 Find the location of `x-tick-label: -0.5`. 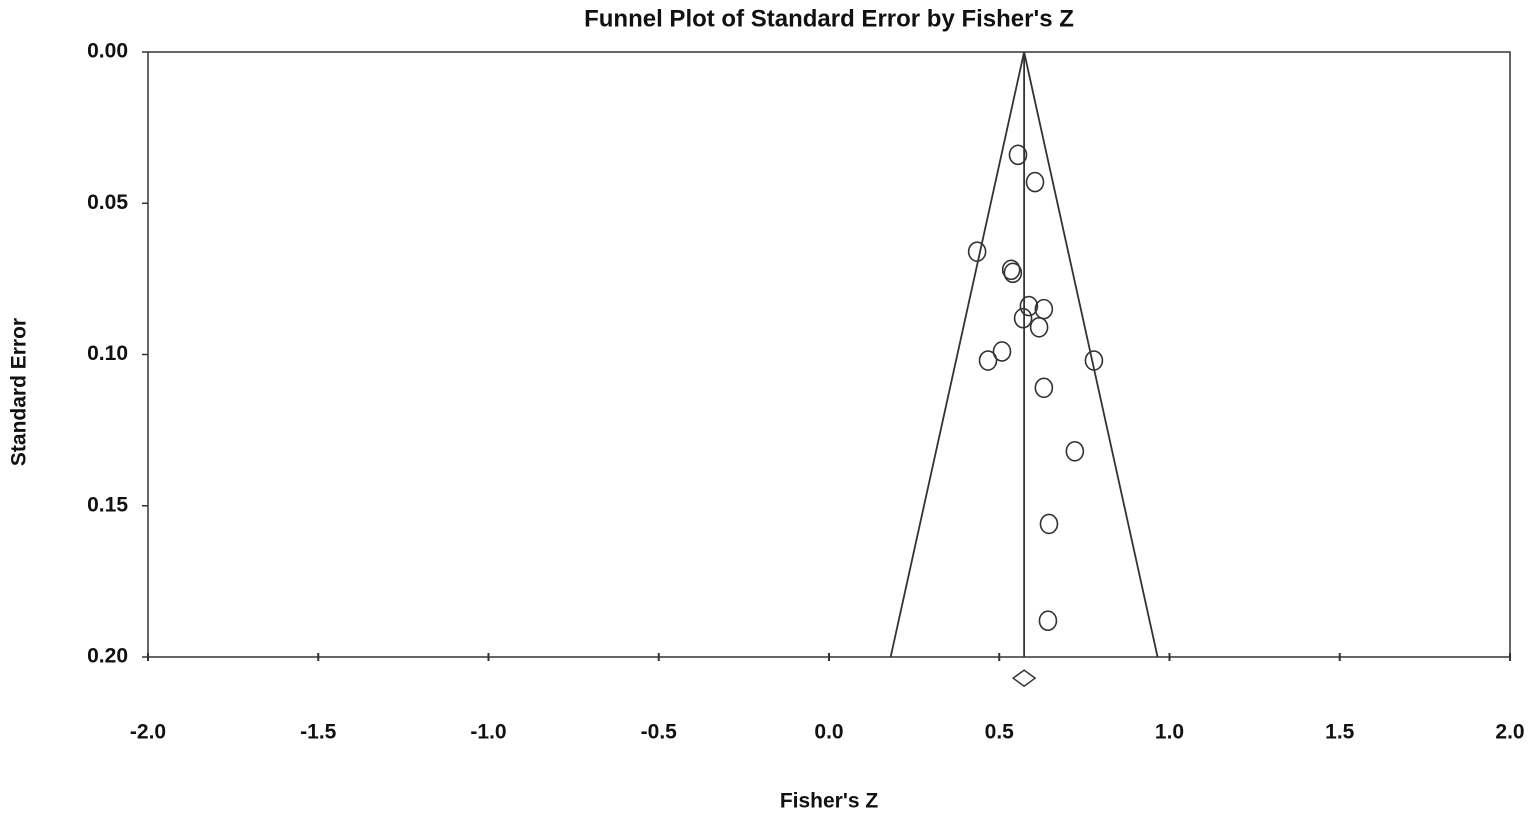

x-tick-label: -0.5 is located at coordinates (659, 732).